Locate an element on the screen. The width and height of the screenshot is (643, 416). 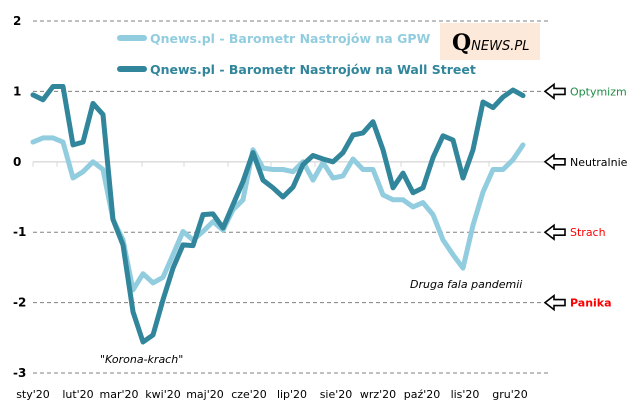
level-label: Strach is located at coordinates (588, 232).